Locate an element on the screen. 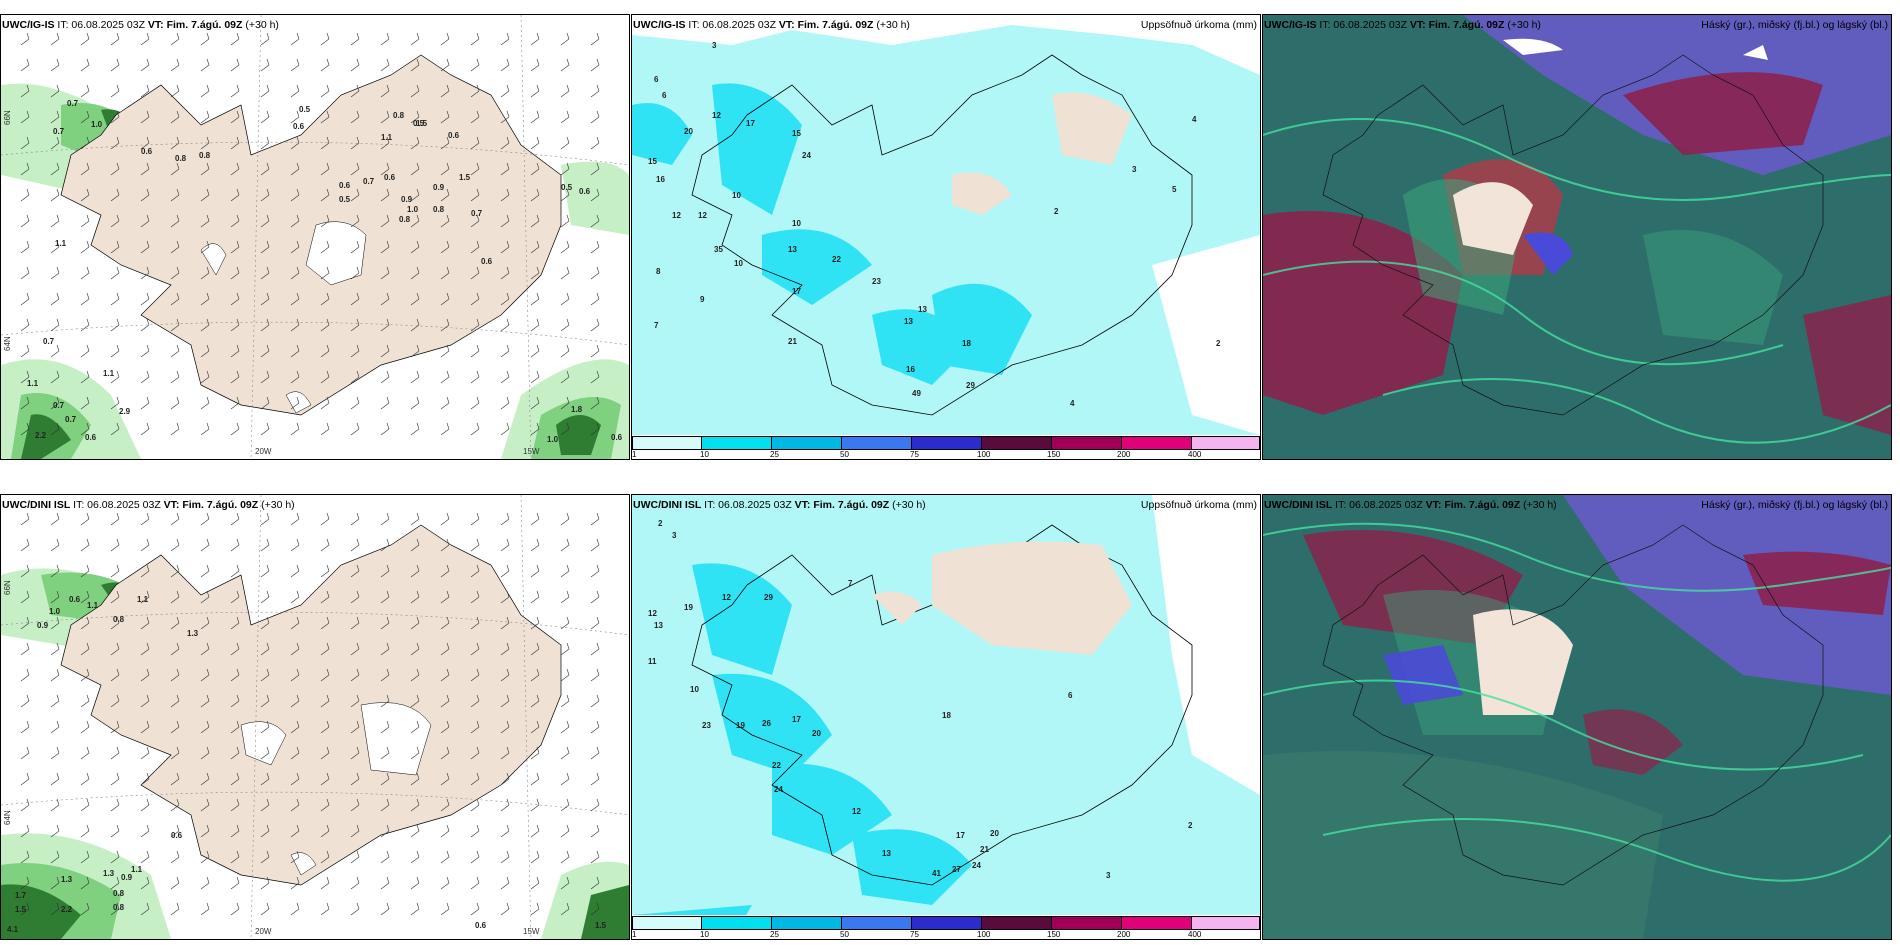 The height and width of the screenshot is (950, 1900). wind-value-label: 0.6 is located at coordinates (390, 177).